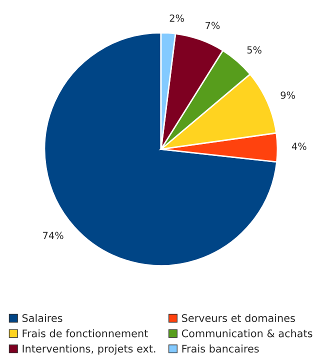 Image resolution: width=322 pixels, height=364 pixels. Describe the element at coordinates (254, 50) in the screenshot. I see `data-label: 5%` at that location.